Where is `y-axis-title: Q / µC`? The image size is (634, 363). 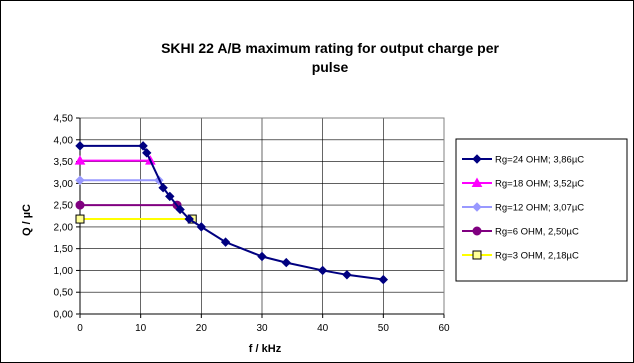
y-axis-title: Q / µC is located at coordinates (27, 220).